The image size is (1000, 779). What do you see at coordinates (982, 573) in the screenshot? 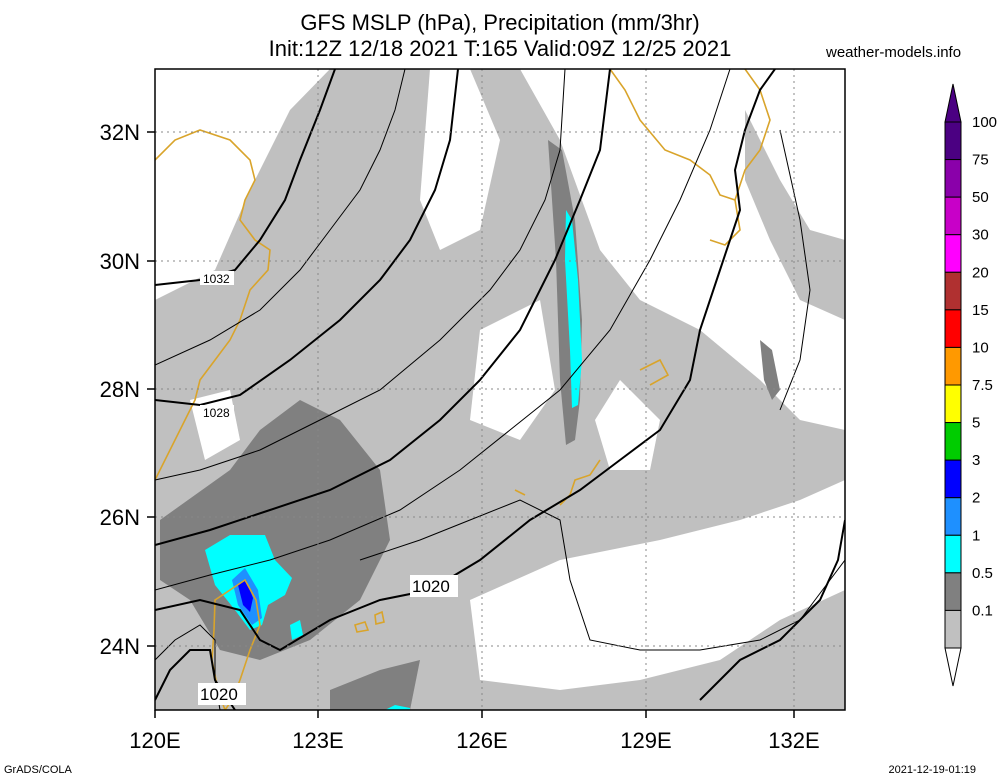
I see `colorbar-label-12: 0.5` at bounding box center [982, 573].